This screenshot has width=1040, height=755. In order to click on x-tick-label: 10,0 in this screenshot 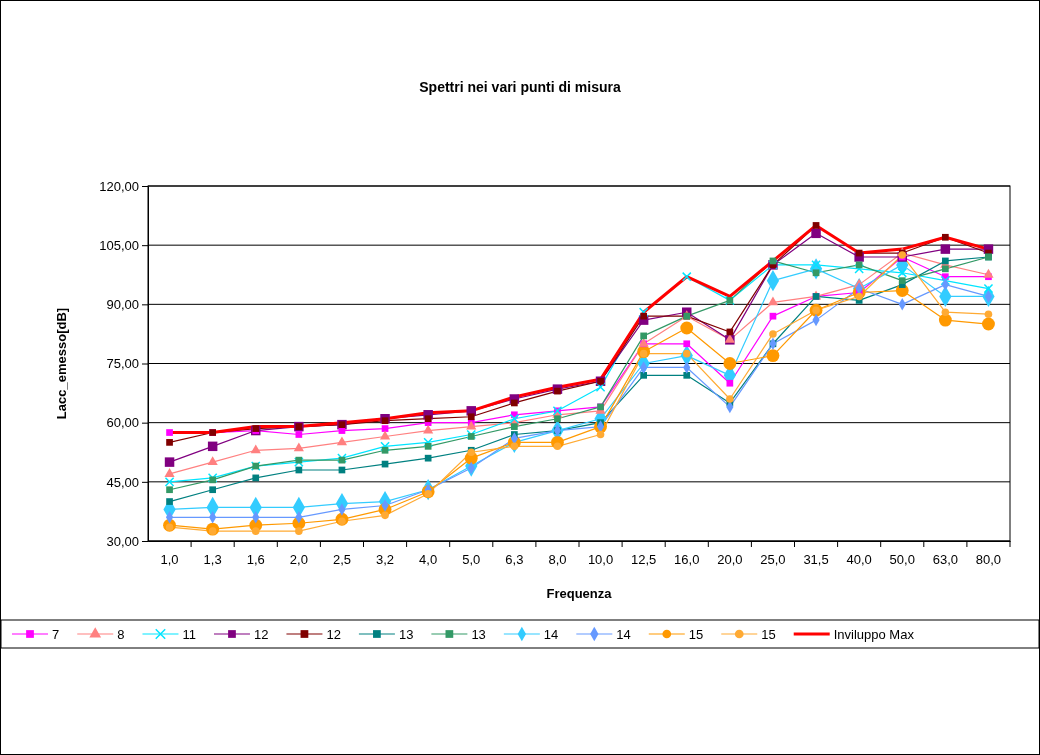, I will do `click(600, 560)`.